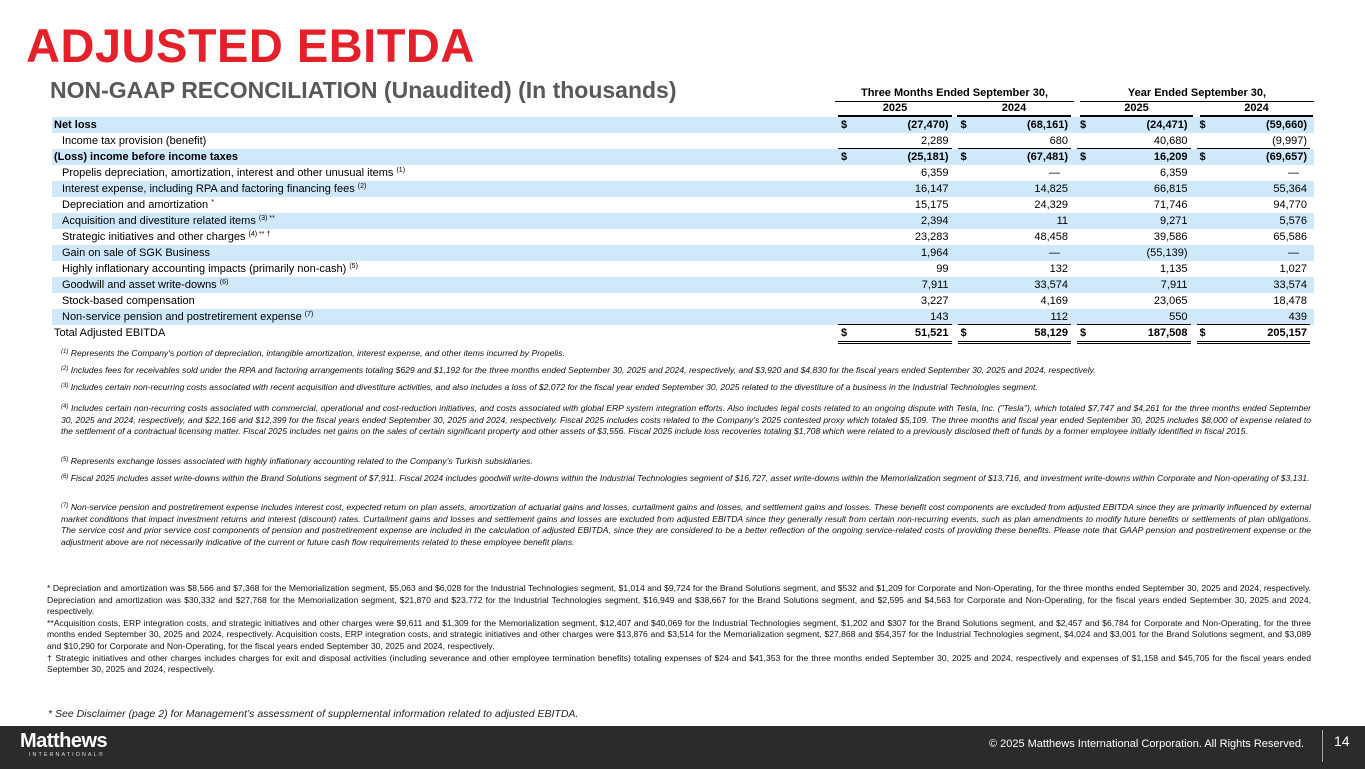  What do you see at coordinates (362, 186) in the screenshot?
I see `footnote-reference: (2)` at bounding box center [362, 186].